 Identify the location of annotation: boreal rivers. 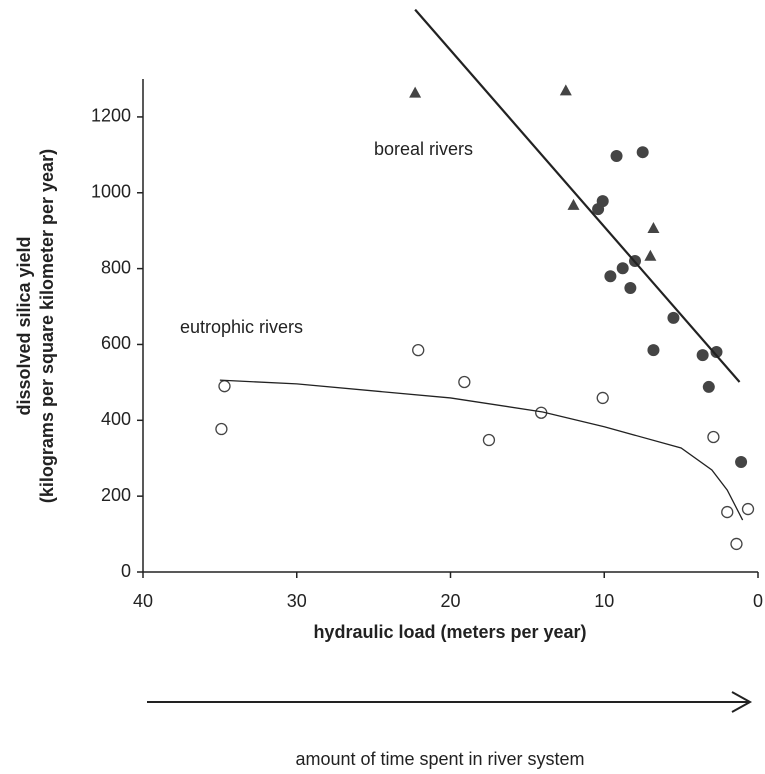
(423, 149).